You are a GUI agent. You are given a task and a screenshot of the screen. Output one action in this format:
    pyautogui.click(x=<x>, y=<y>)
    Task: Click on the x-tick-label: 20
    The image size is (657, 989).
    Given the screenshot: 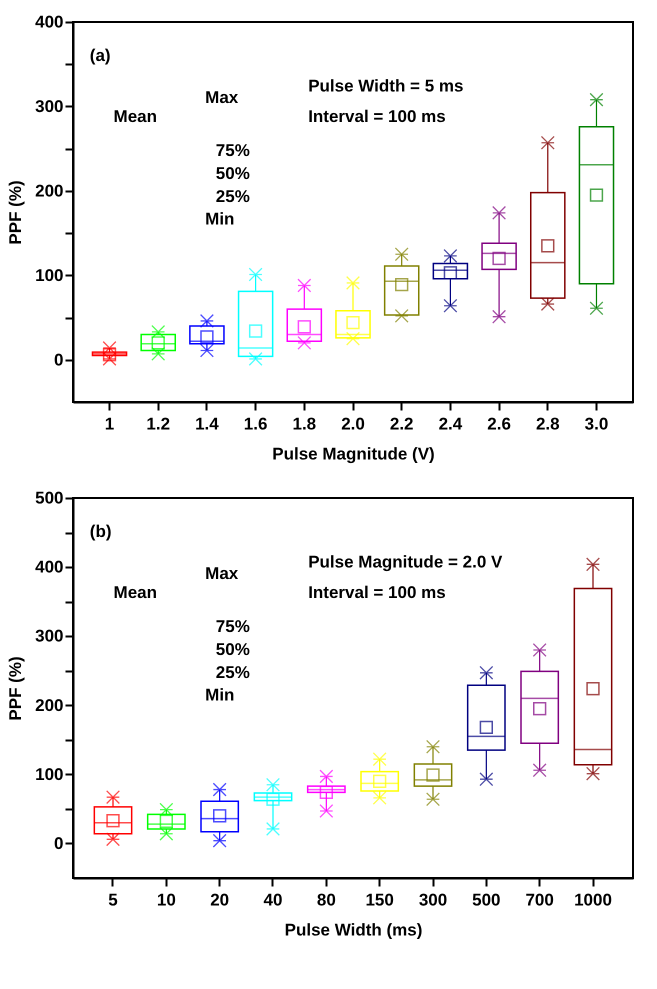 What is the action you would take?
    pyautogui.click(x=220, y=900)
    